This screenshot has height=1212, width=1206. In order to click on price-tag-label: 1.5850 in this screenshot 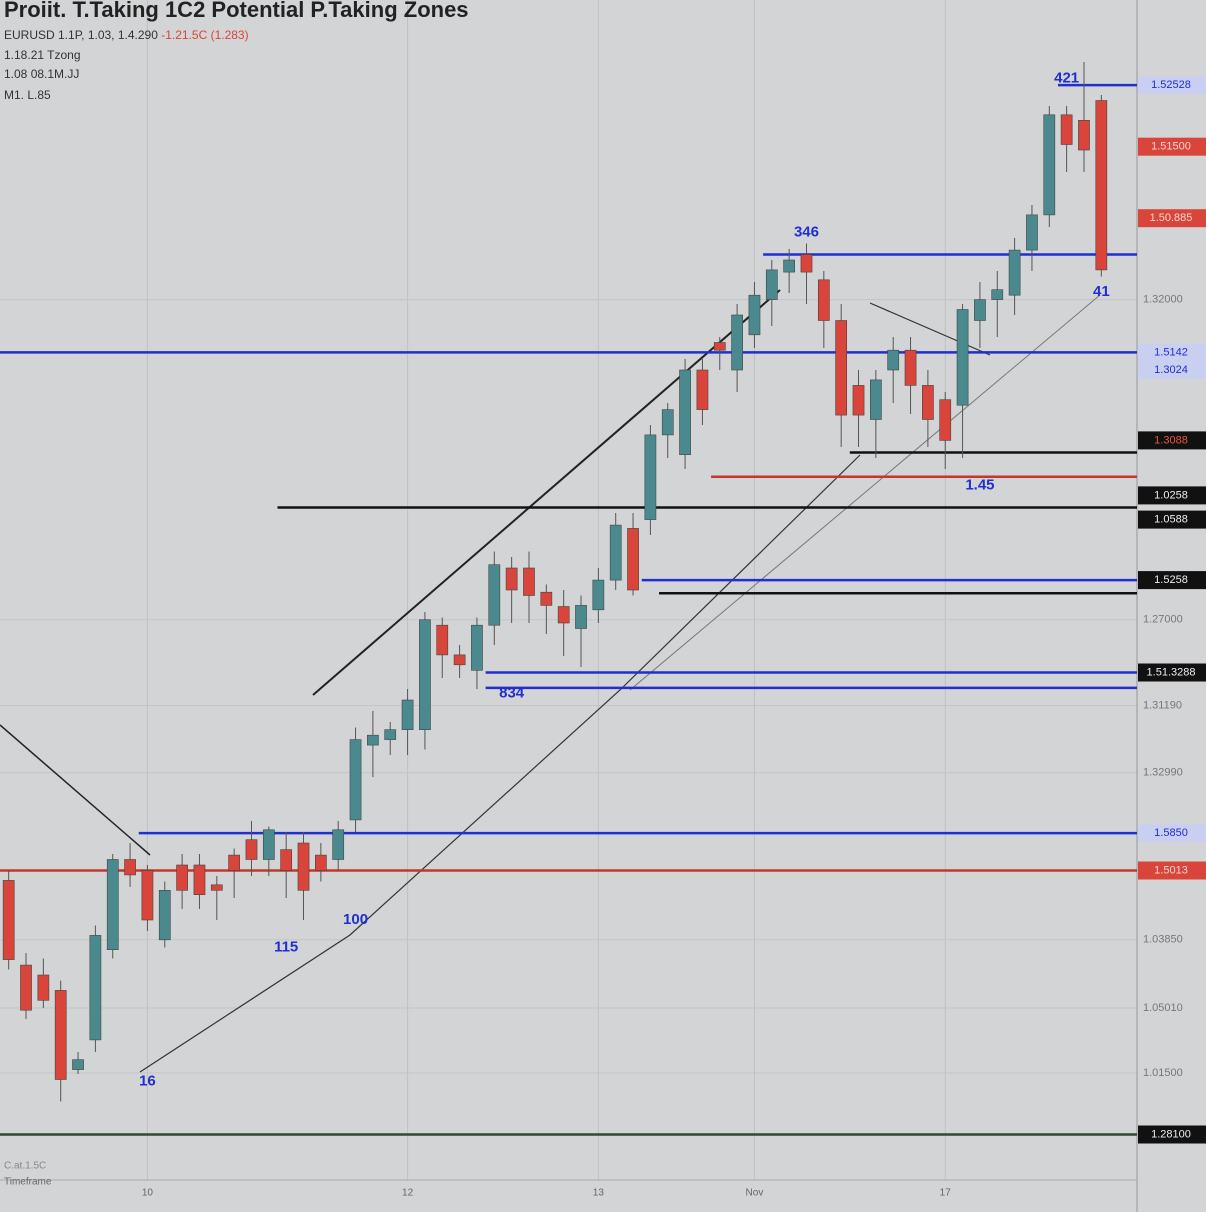, I will do `click(1171, 833)`.